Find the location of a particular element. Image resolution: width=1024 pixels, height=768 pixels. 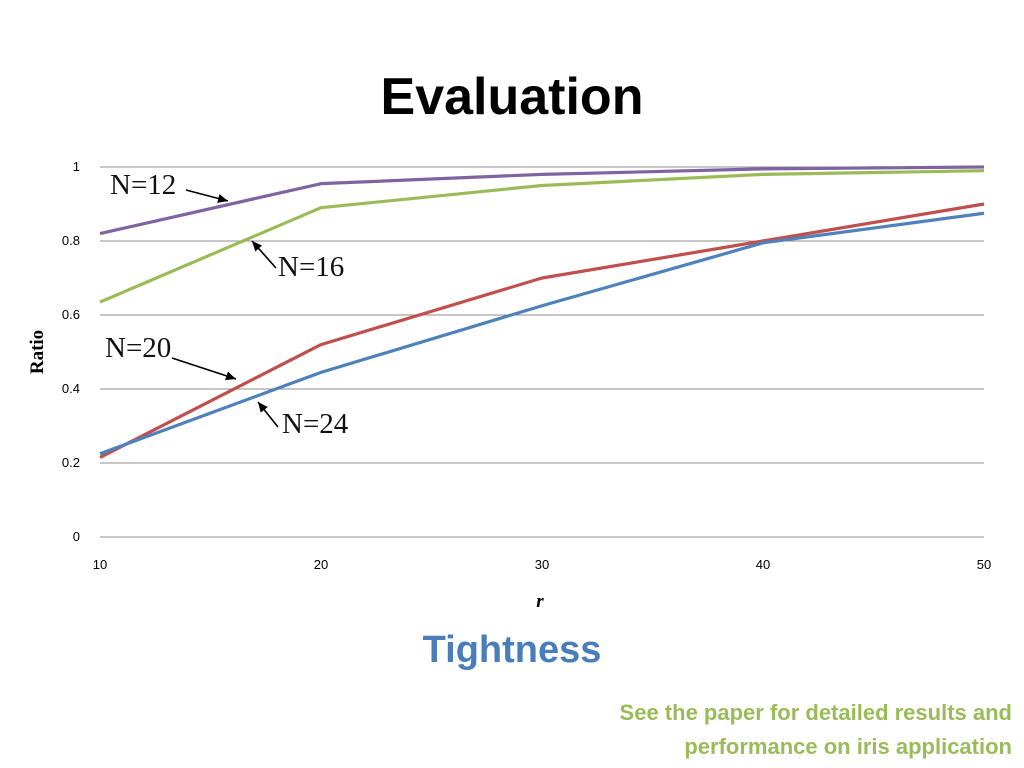

footnote-line-1: See the paper for detailed results and is located at coordinates (815, 712).